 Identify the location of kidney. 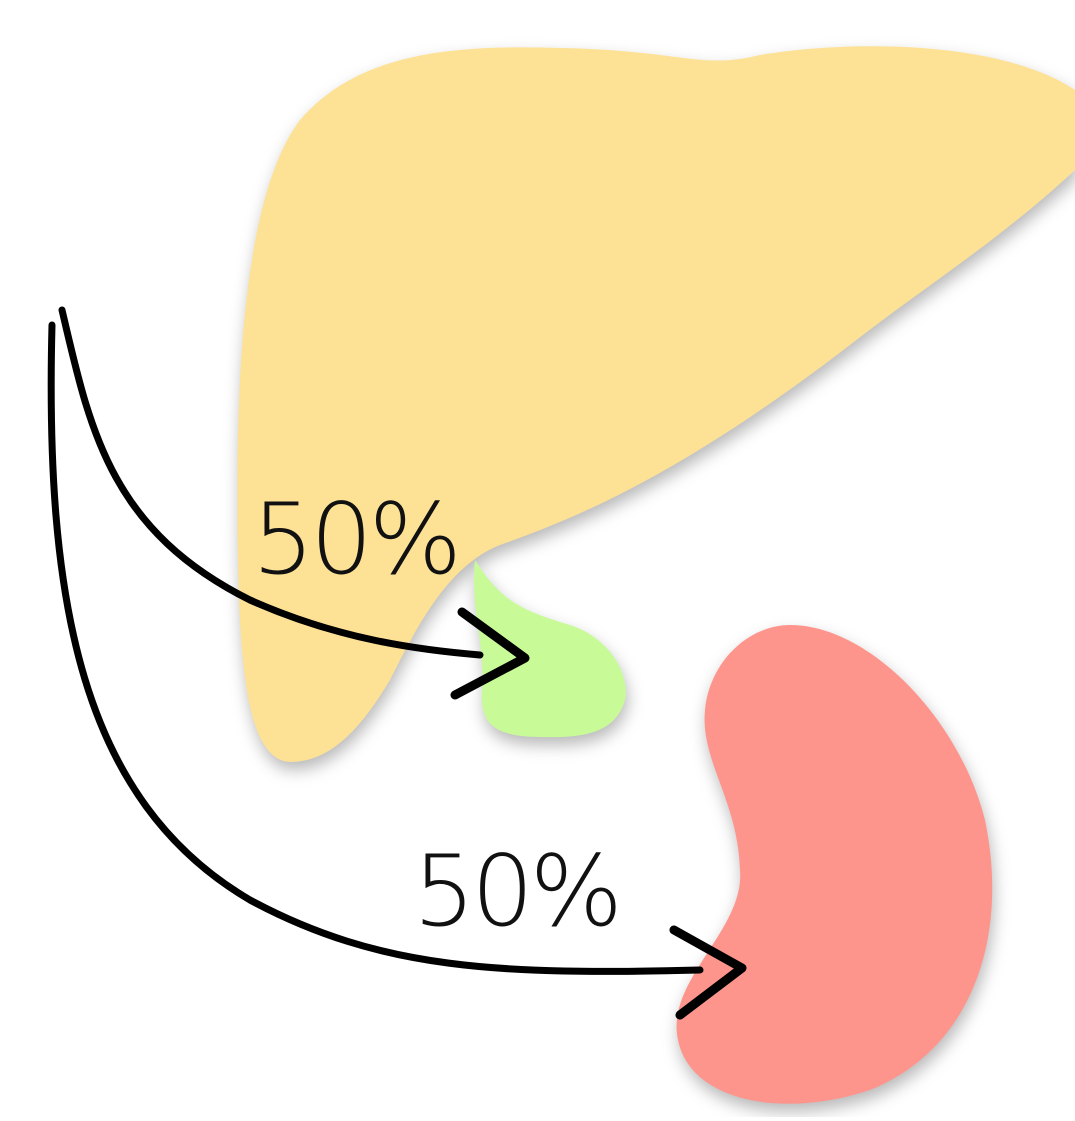
(834, 864).